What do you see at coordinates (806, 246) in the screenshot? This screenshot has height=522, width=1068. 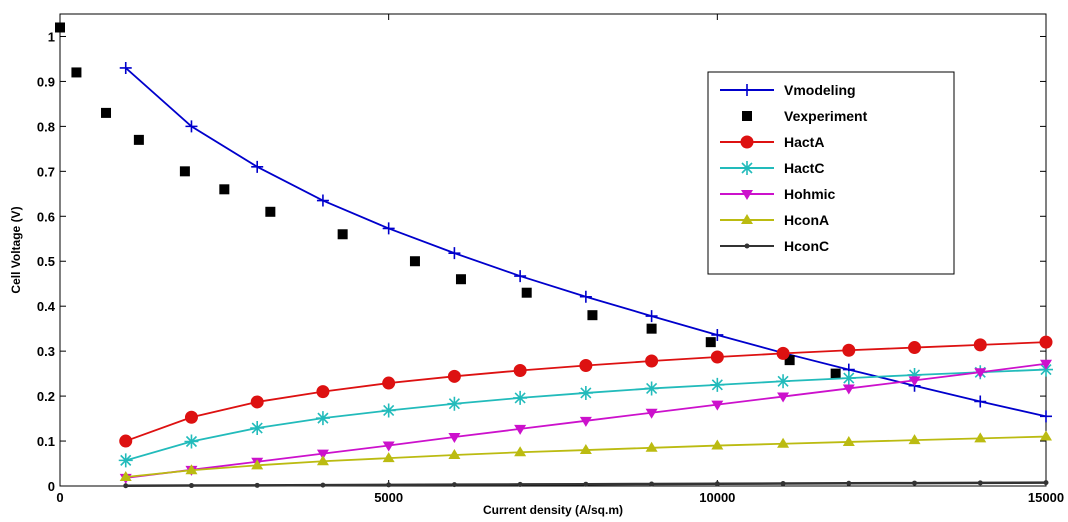 I see `legend-label-hconc: HconC` at bounding box center [806, 246].